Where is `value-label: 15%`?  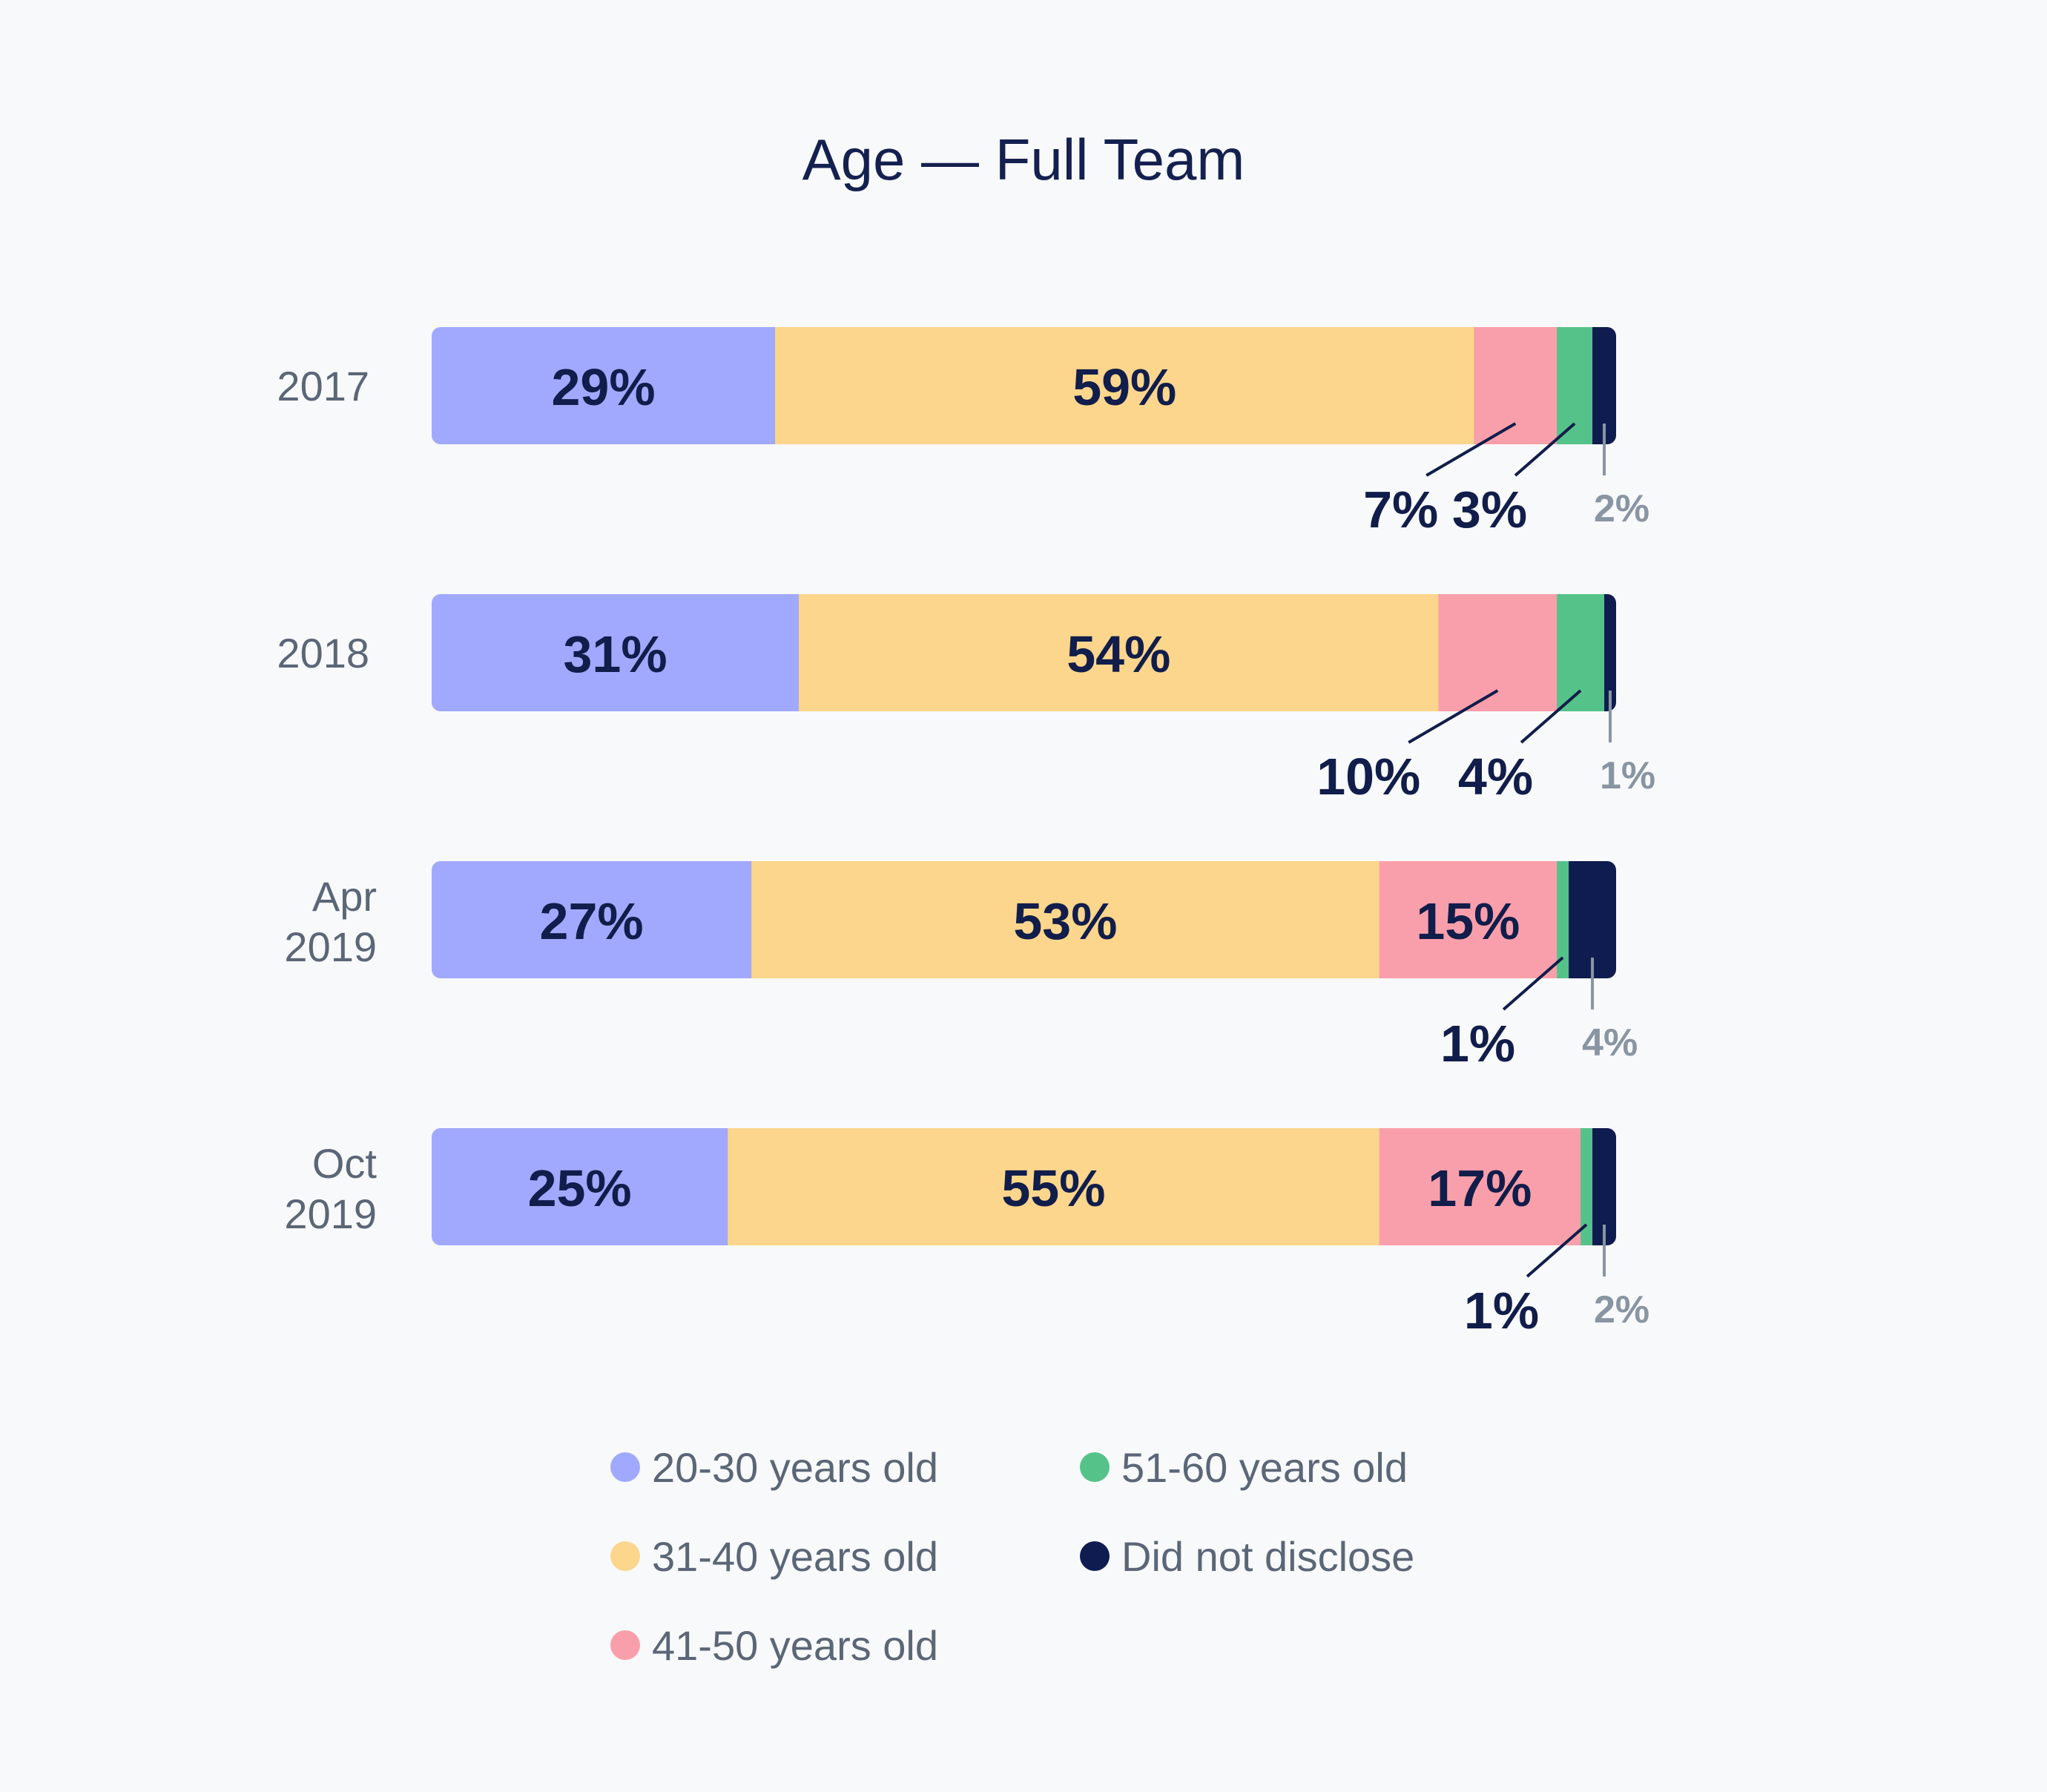
value-label: 15% is located at coordinates (1468, 921).